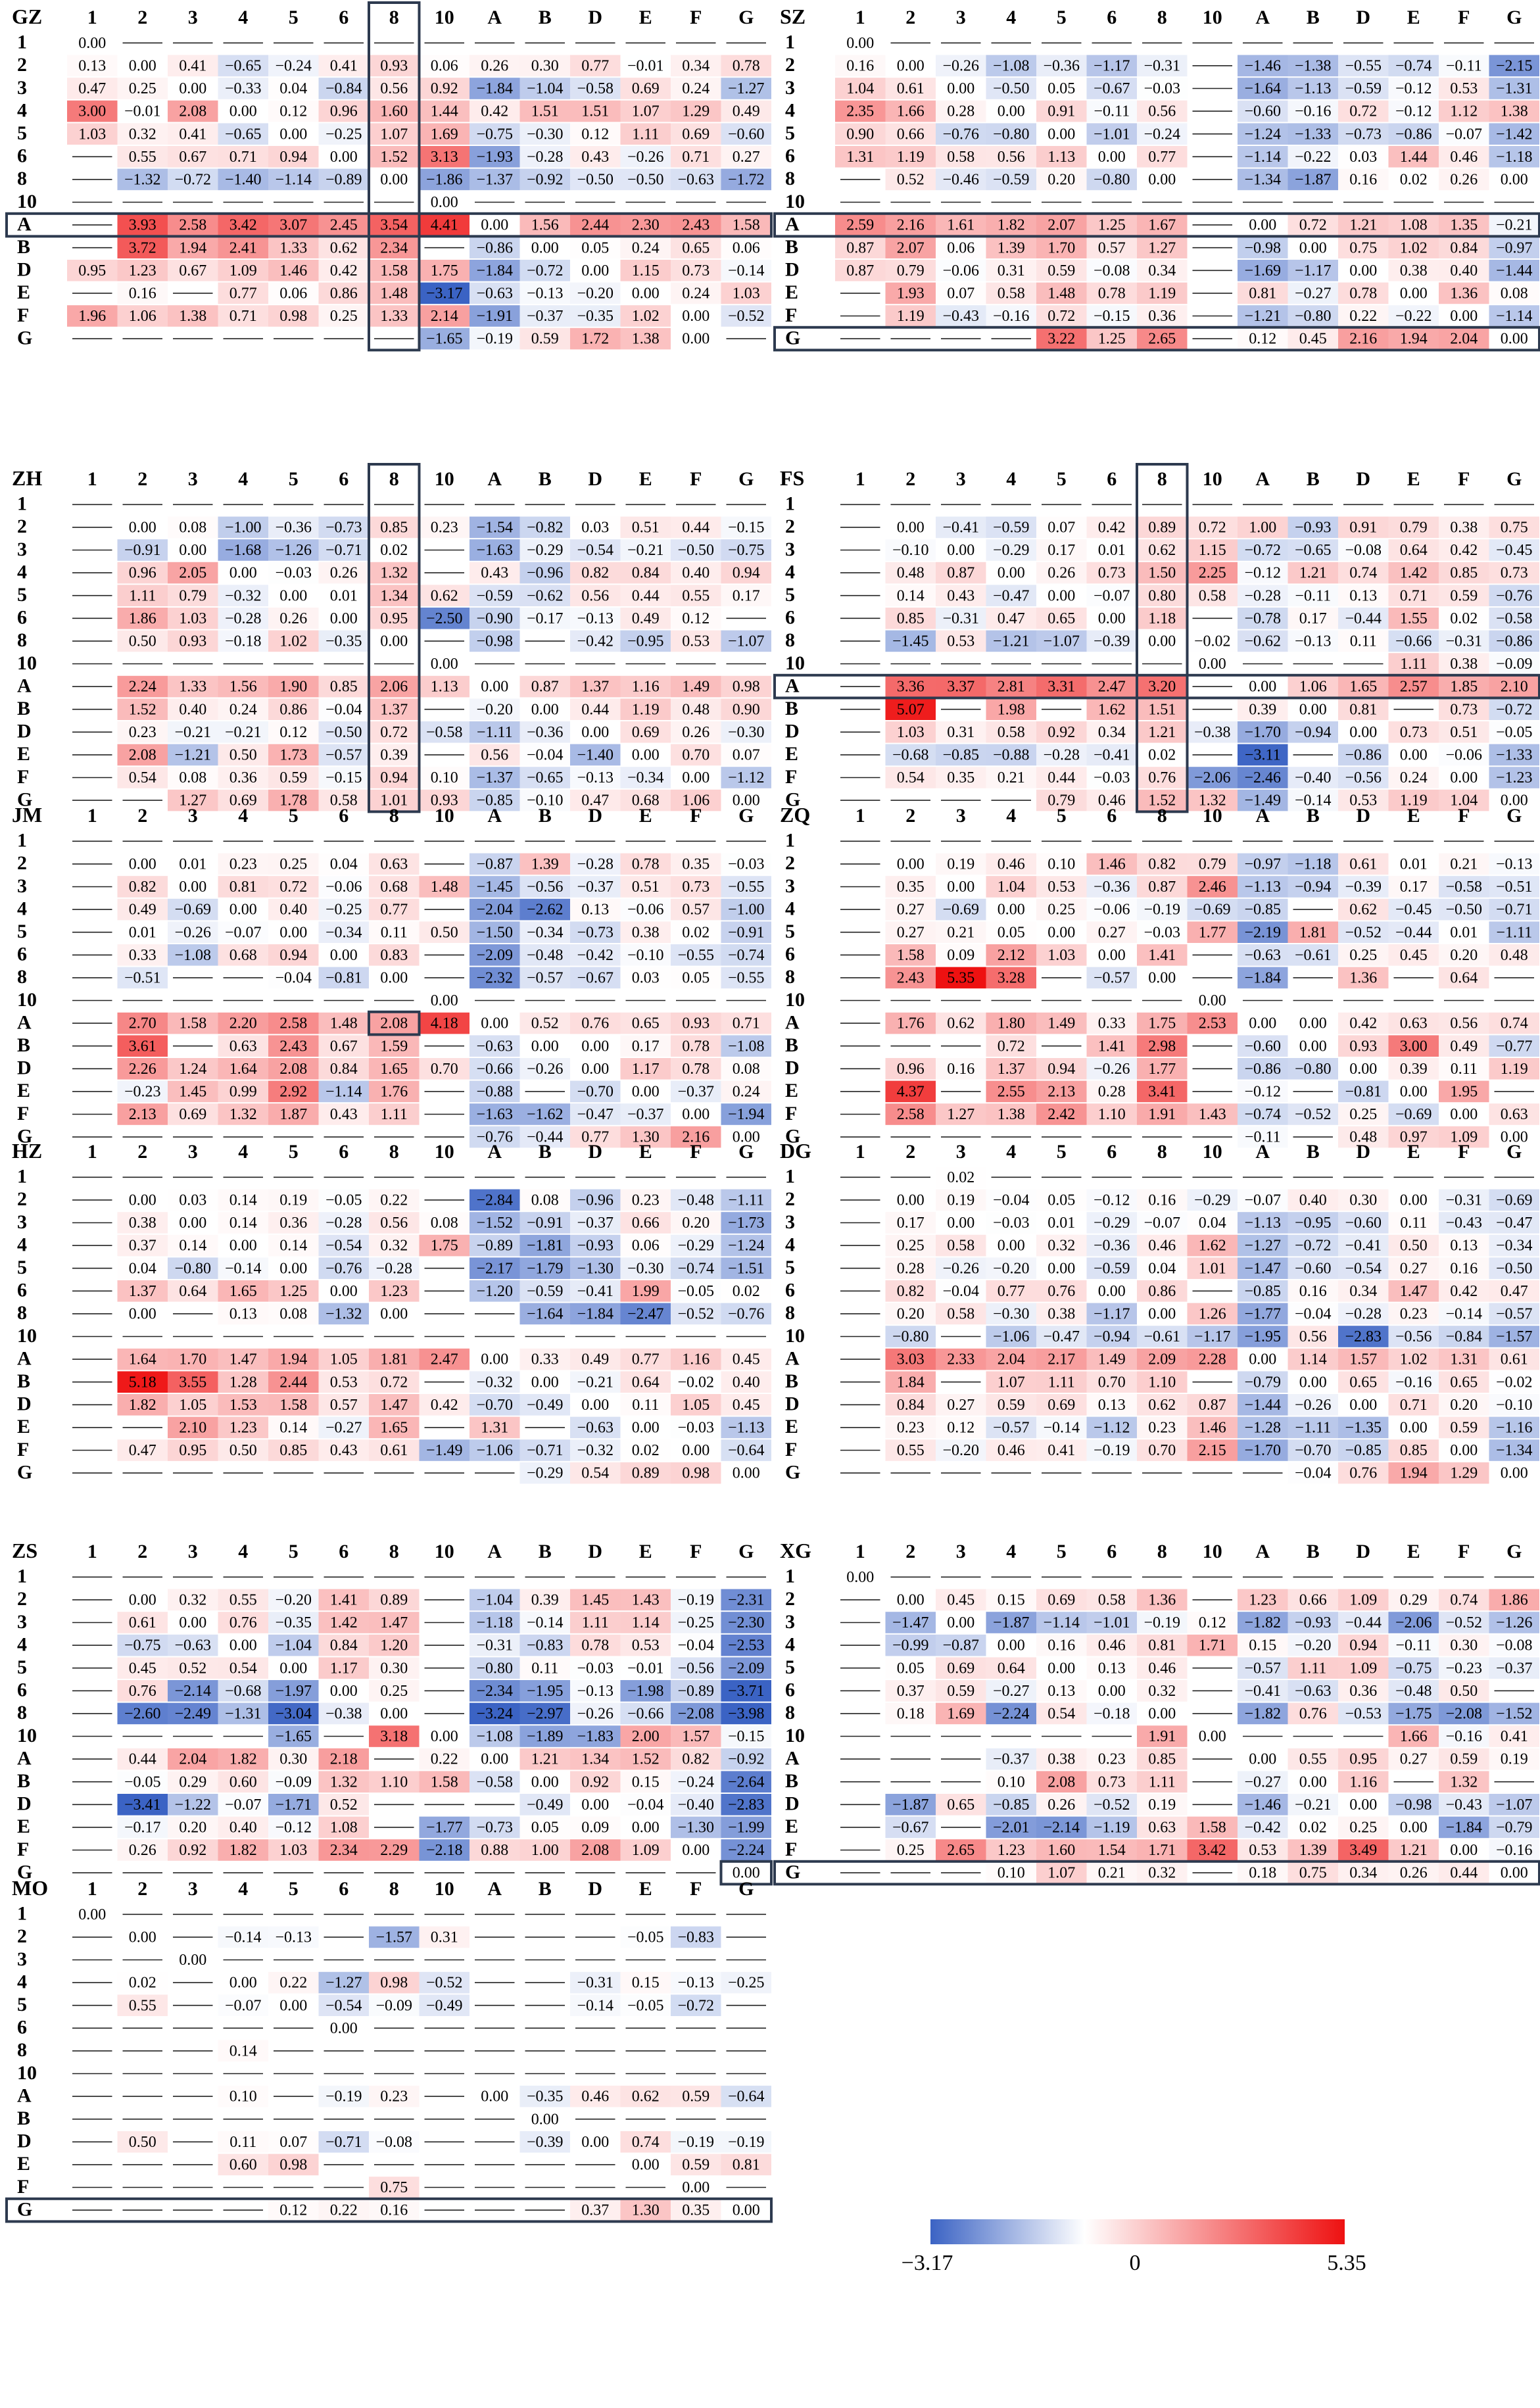  What do you see at coordinates (293, 1046) in the screenshot?
I see `cell-value: 2.43` at bounding box center [293, 1046].